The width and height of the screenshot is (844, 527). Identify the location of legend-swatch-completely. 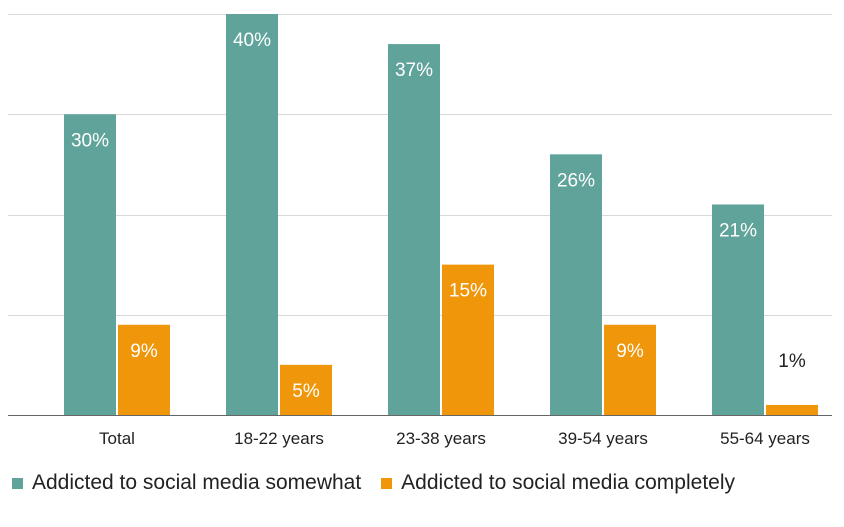
(387, 483).